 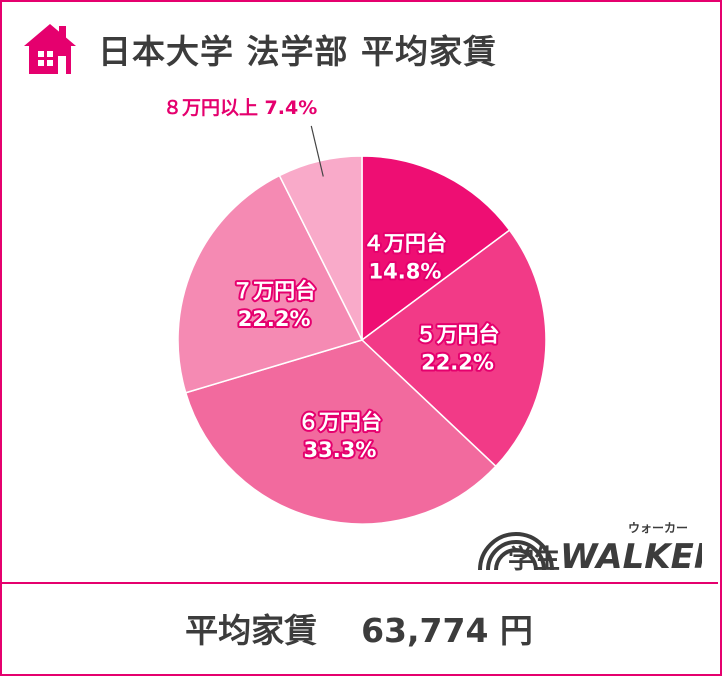 What do you see at coordinates (631, 554) in the screenshot?
I see `svg-text: WALKER` at bounding box center [631, 554].